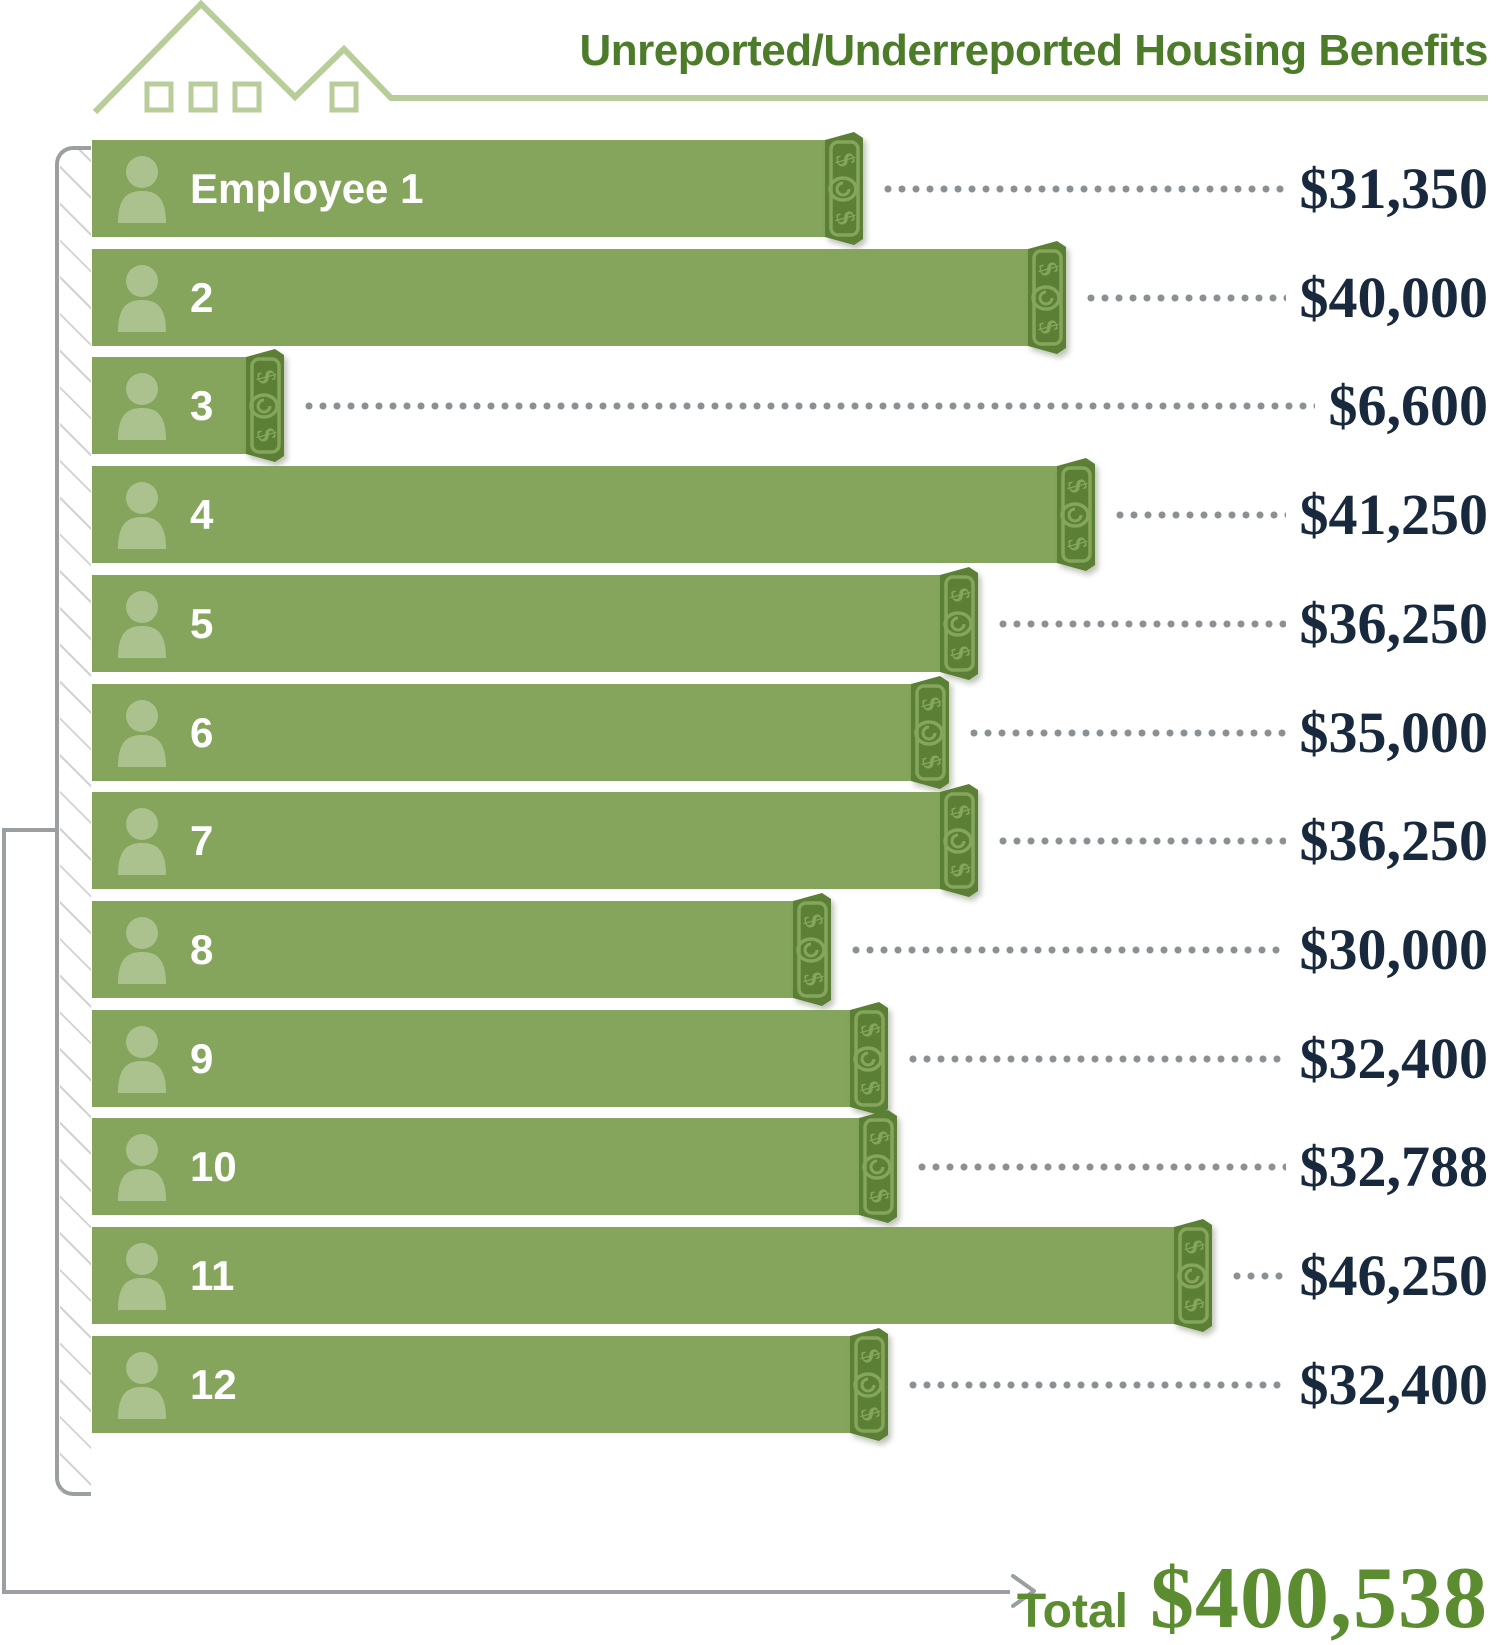 The image size is (1500, 1645). I want to click on employee-label: 12, so click(213, 1384).